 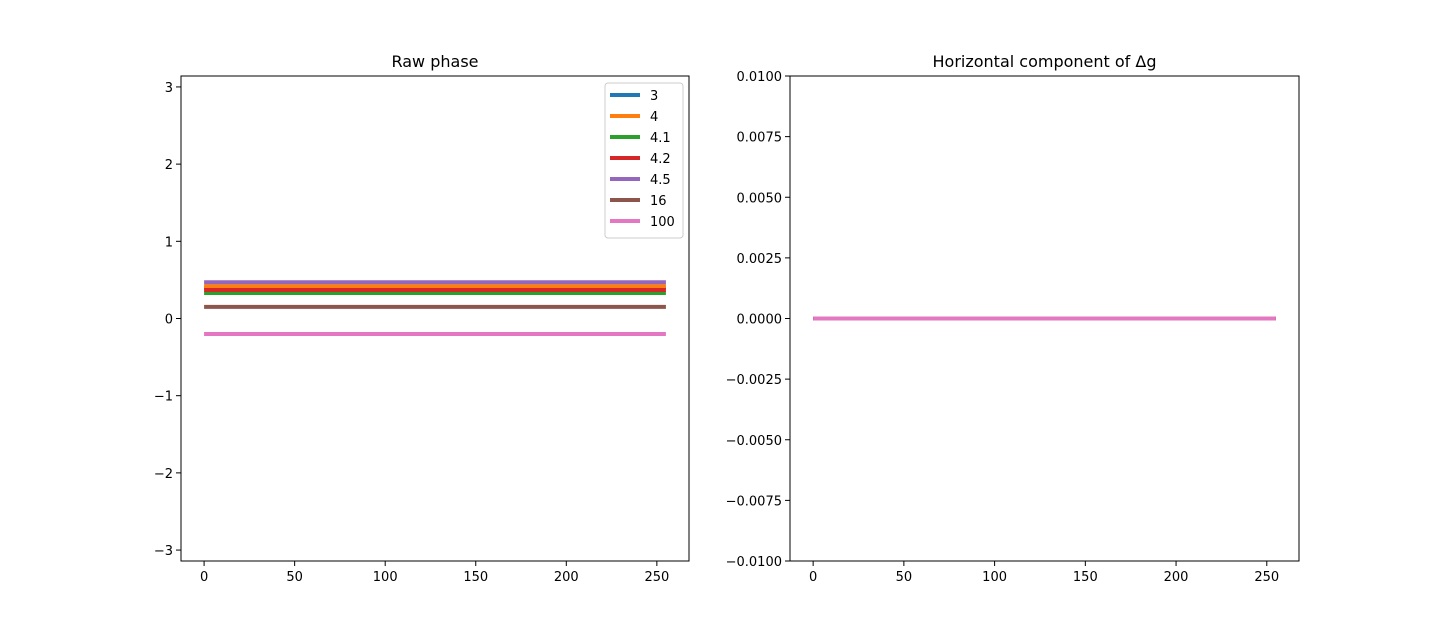 I want to click on legend-label: 4.5, so click(x=660, y=180).